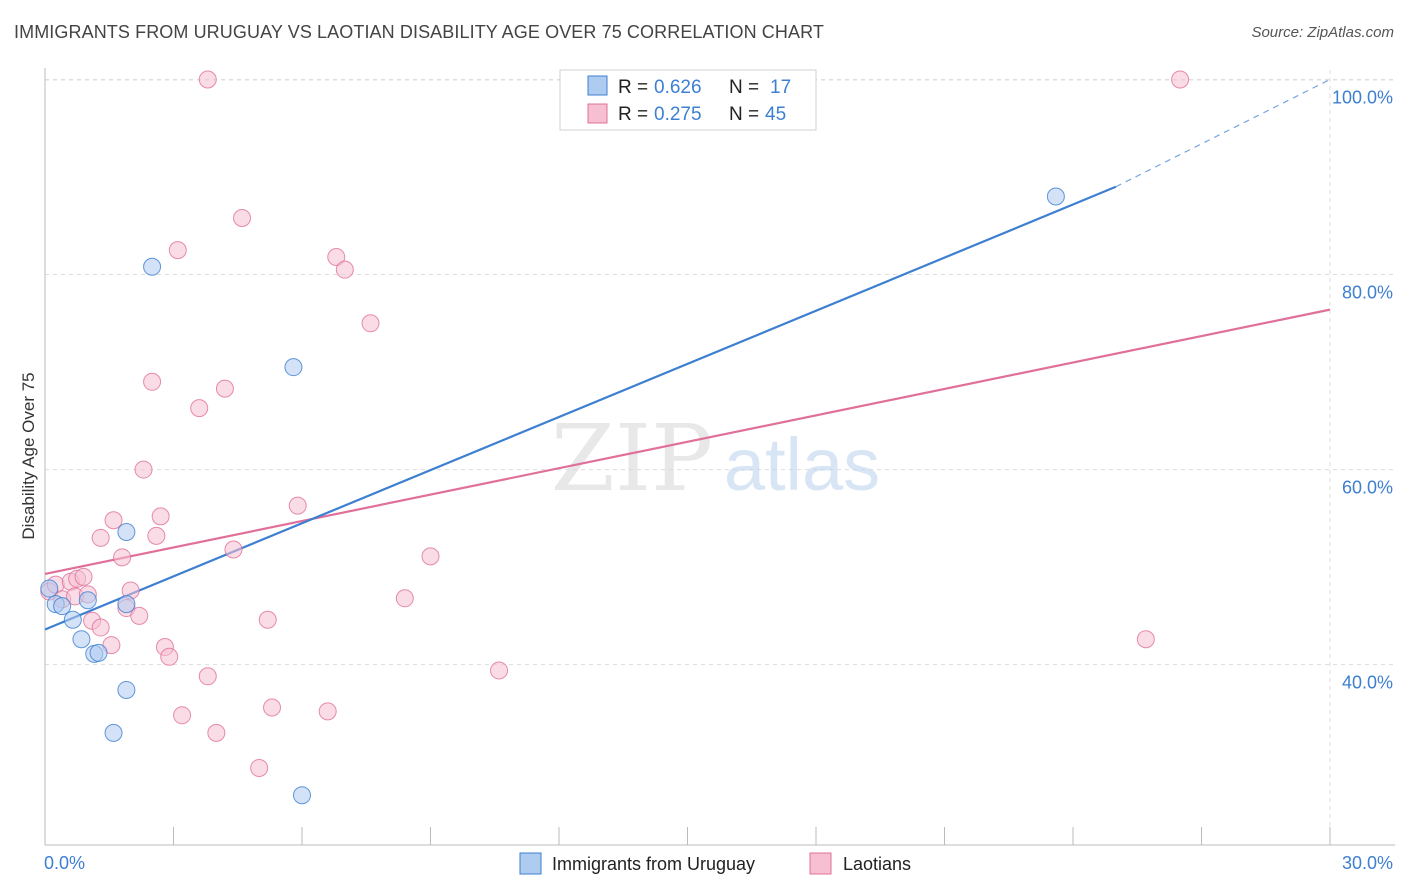 The width and height of the screenshot is (1406, 892). What do you see at coordinates (678, 114) in the screenshot?
I see `stats-r-value: 0.275` at bounding box center [678, 114].